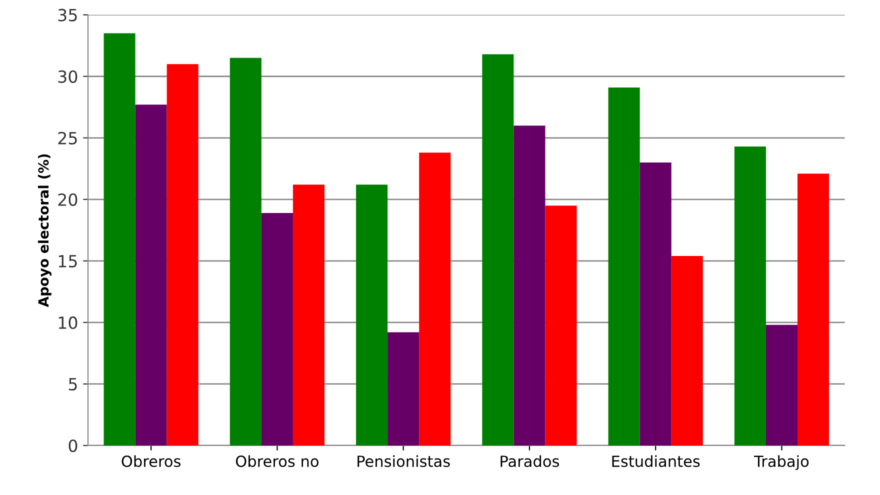 The width and height of the screenshot is (880, 495). What do you see at coordinates (781, 462) in the screenshot?
I see `x-tick-label: Trabajo` at bounding box center [781, 462].